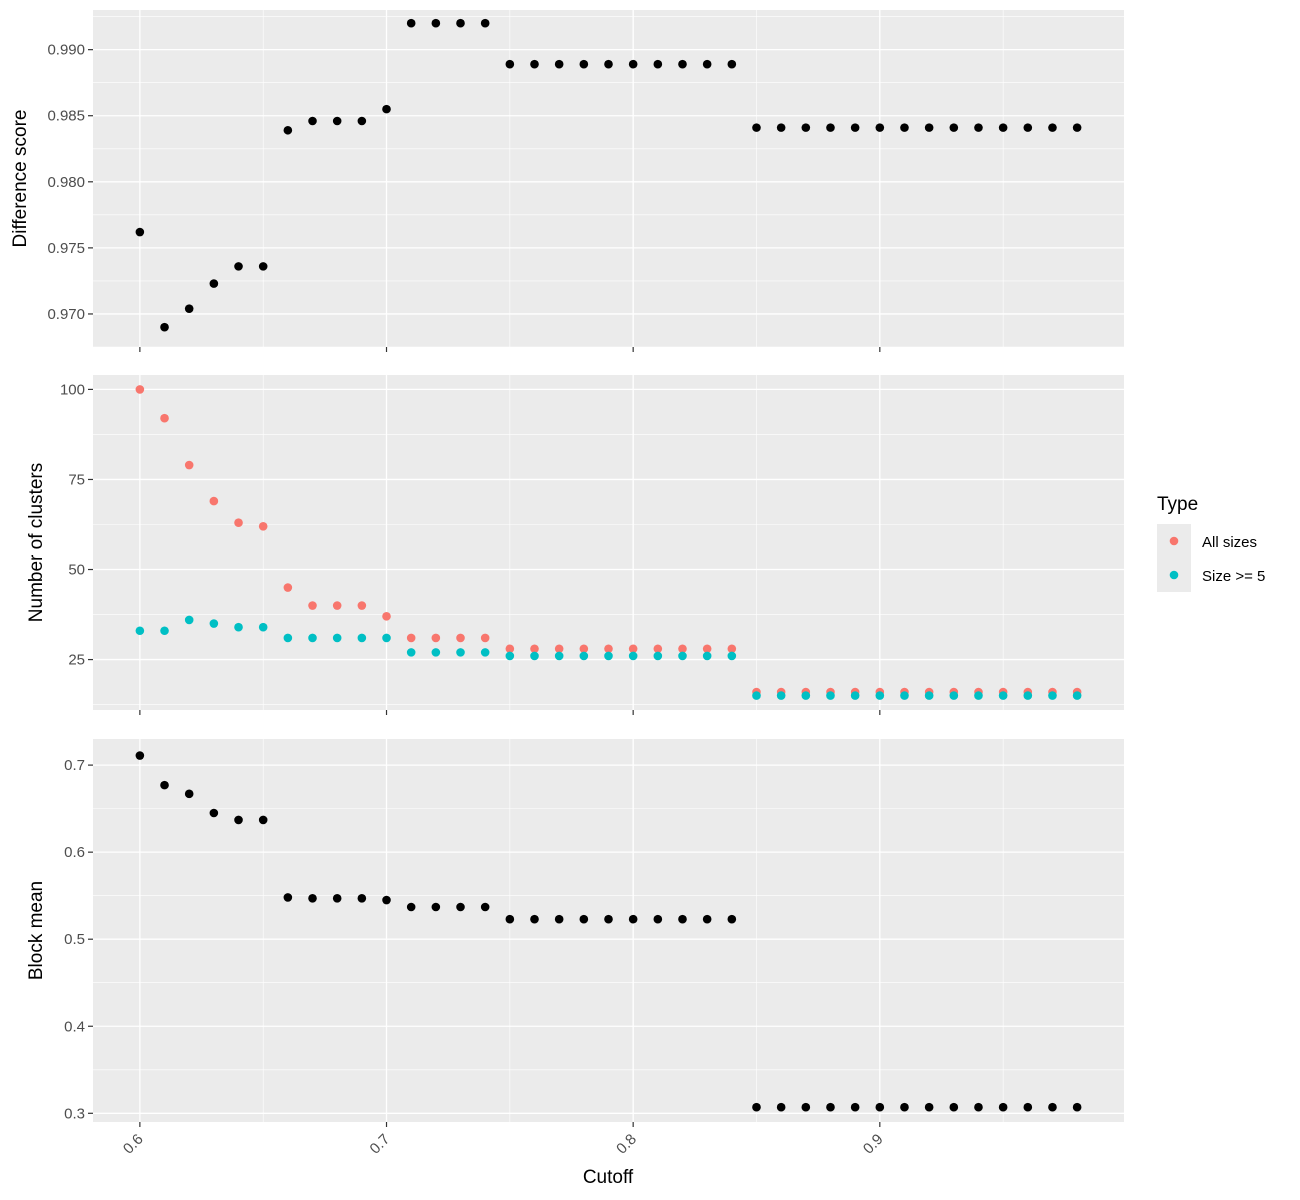 The height and width of the screenshot is (1200, 1300). What do you see at coordinates (36, 930) in the screenshot?
I see `y-axis-title: Block mean` at bounding box center [36, 930].